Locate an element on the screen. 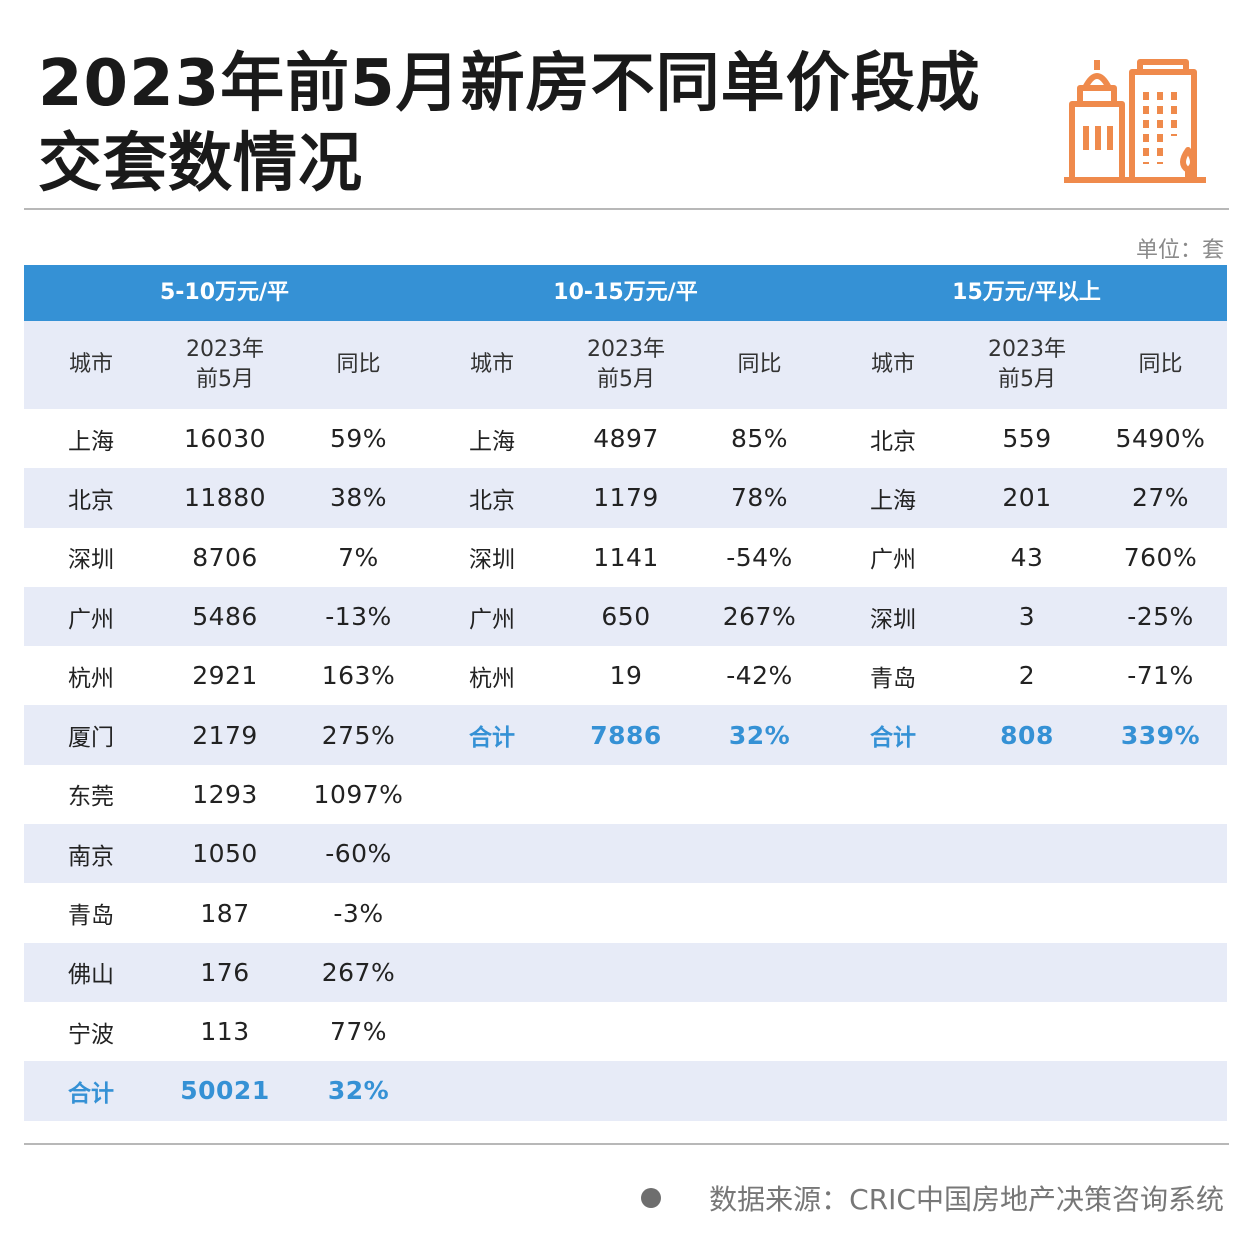 Image resolution: width=1258 pixels, height=1248 pixels. table-row: 杭州 19 -42% is located at coordinates (625, 675).